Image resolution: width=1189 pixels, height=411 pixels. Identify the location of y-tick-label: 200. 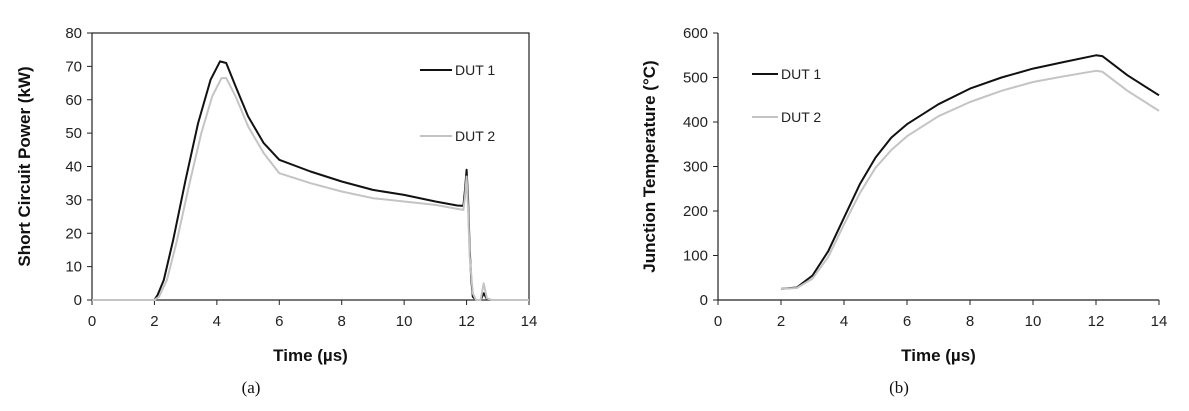
(695, 211).